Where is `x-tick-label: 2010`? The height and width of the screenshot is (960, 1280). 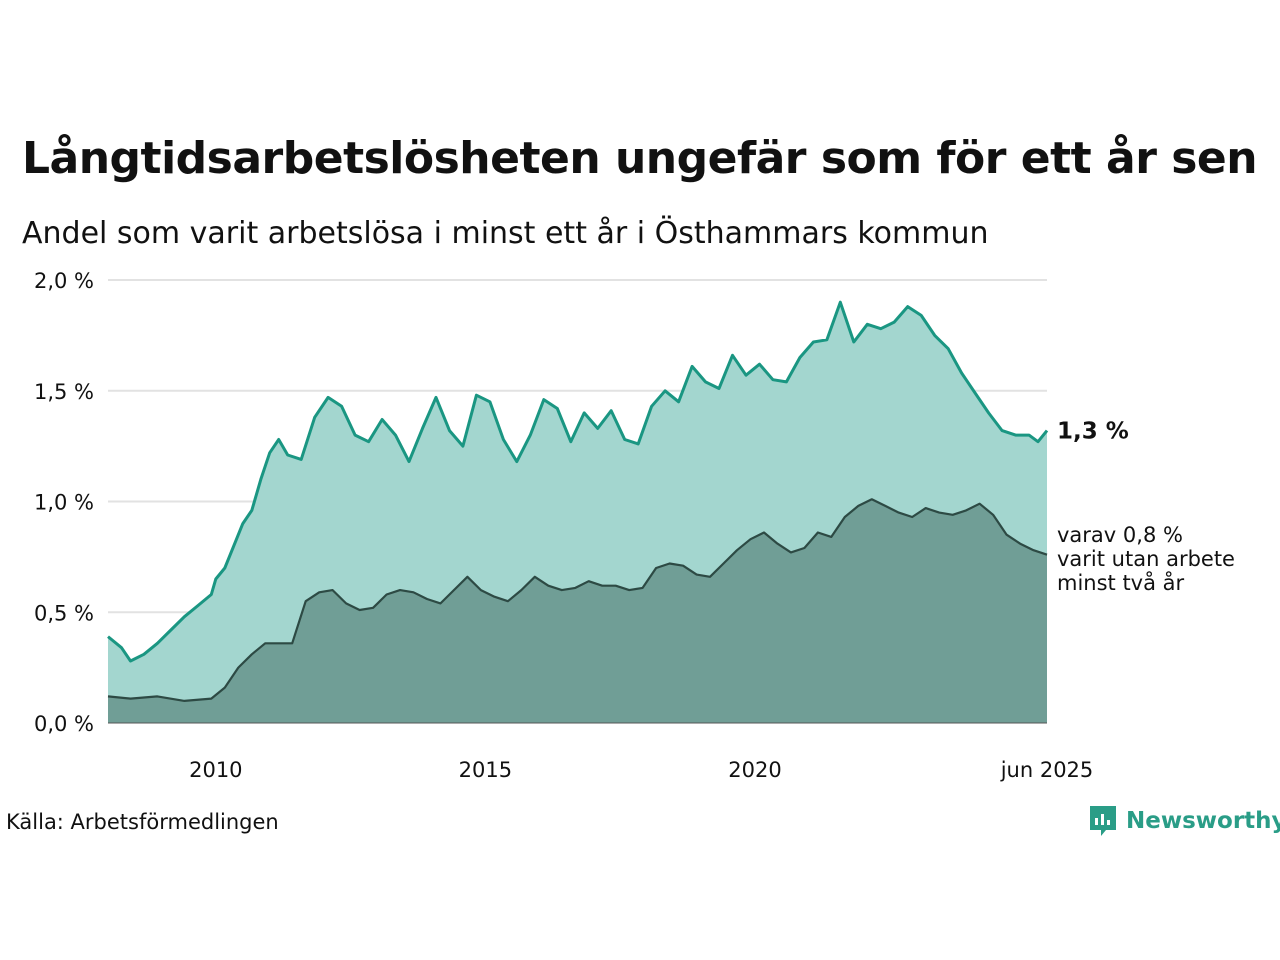
x-tick-label: 2010 is located at coordinates (215, 770).